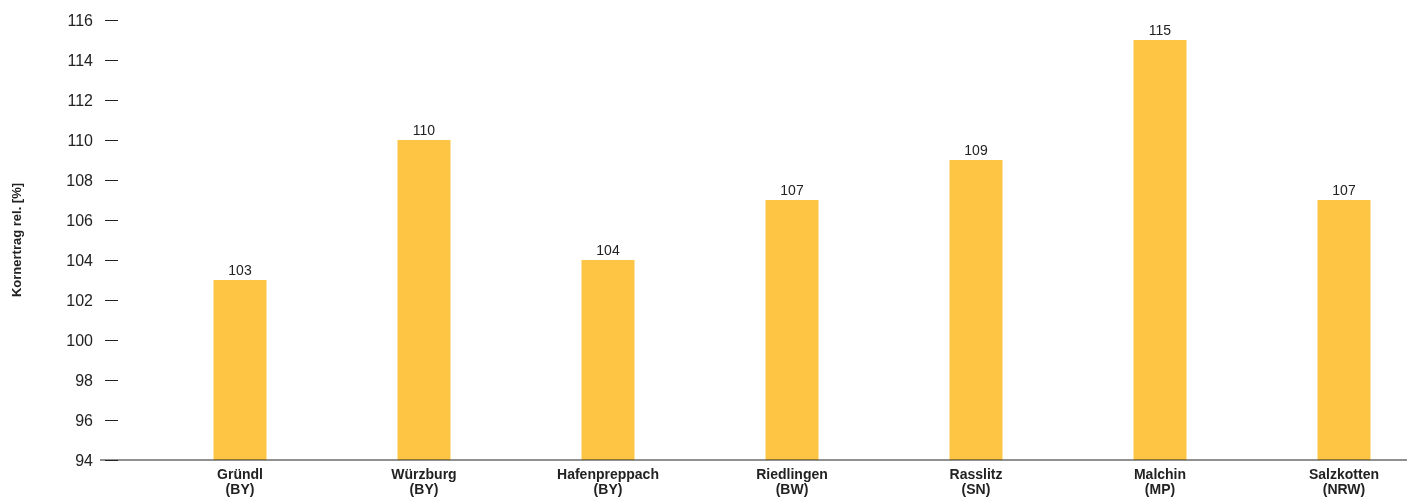 The height and width of the screenshot is (501, 1407). Describe the element at coordinates (80, 60) in the screenshot. I see `y-tick-label: 114` at that location.